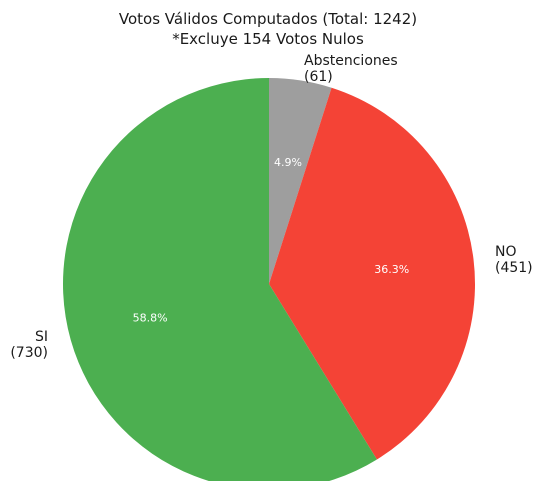  What do you see at coordinates (300, 181) in the screenshot?
I see `pie-slice-abstenciones` at bounding box center [300, 181].